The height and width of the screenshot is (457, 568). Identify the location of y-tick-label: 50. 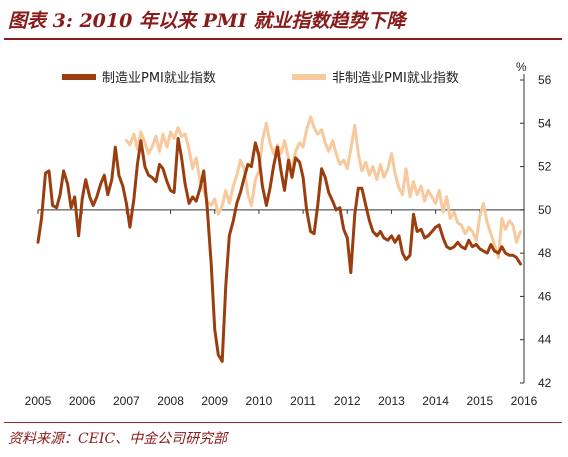
(545, 210).